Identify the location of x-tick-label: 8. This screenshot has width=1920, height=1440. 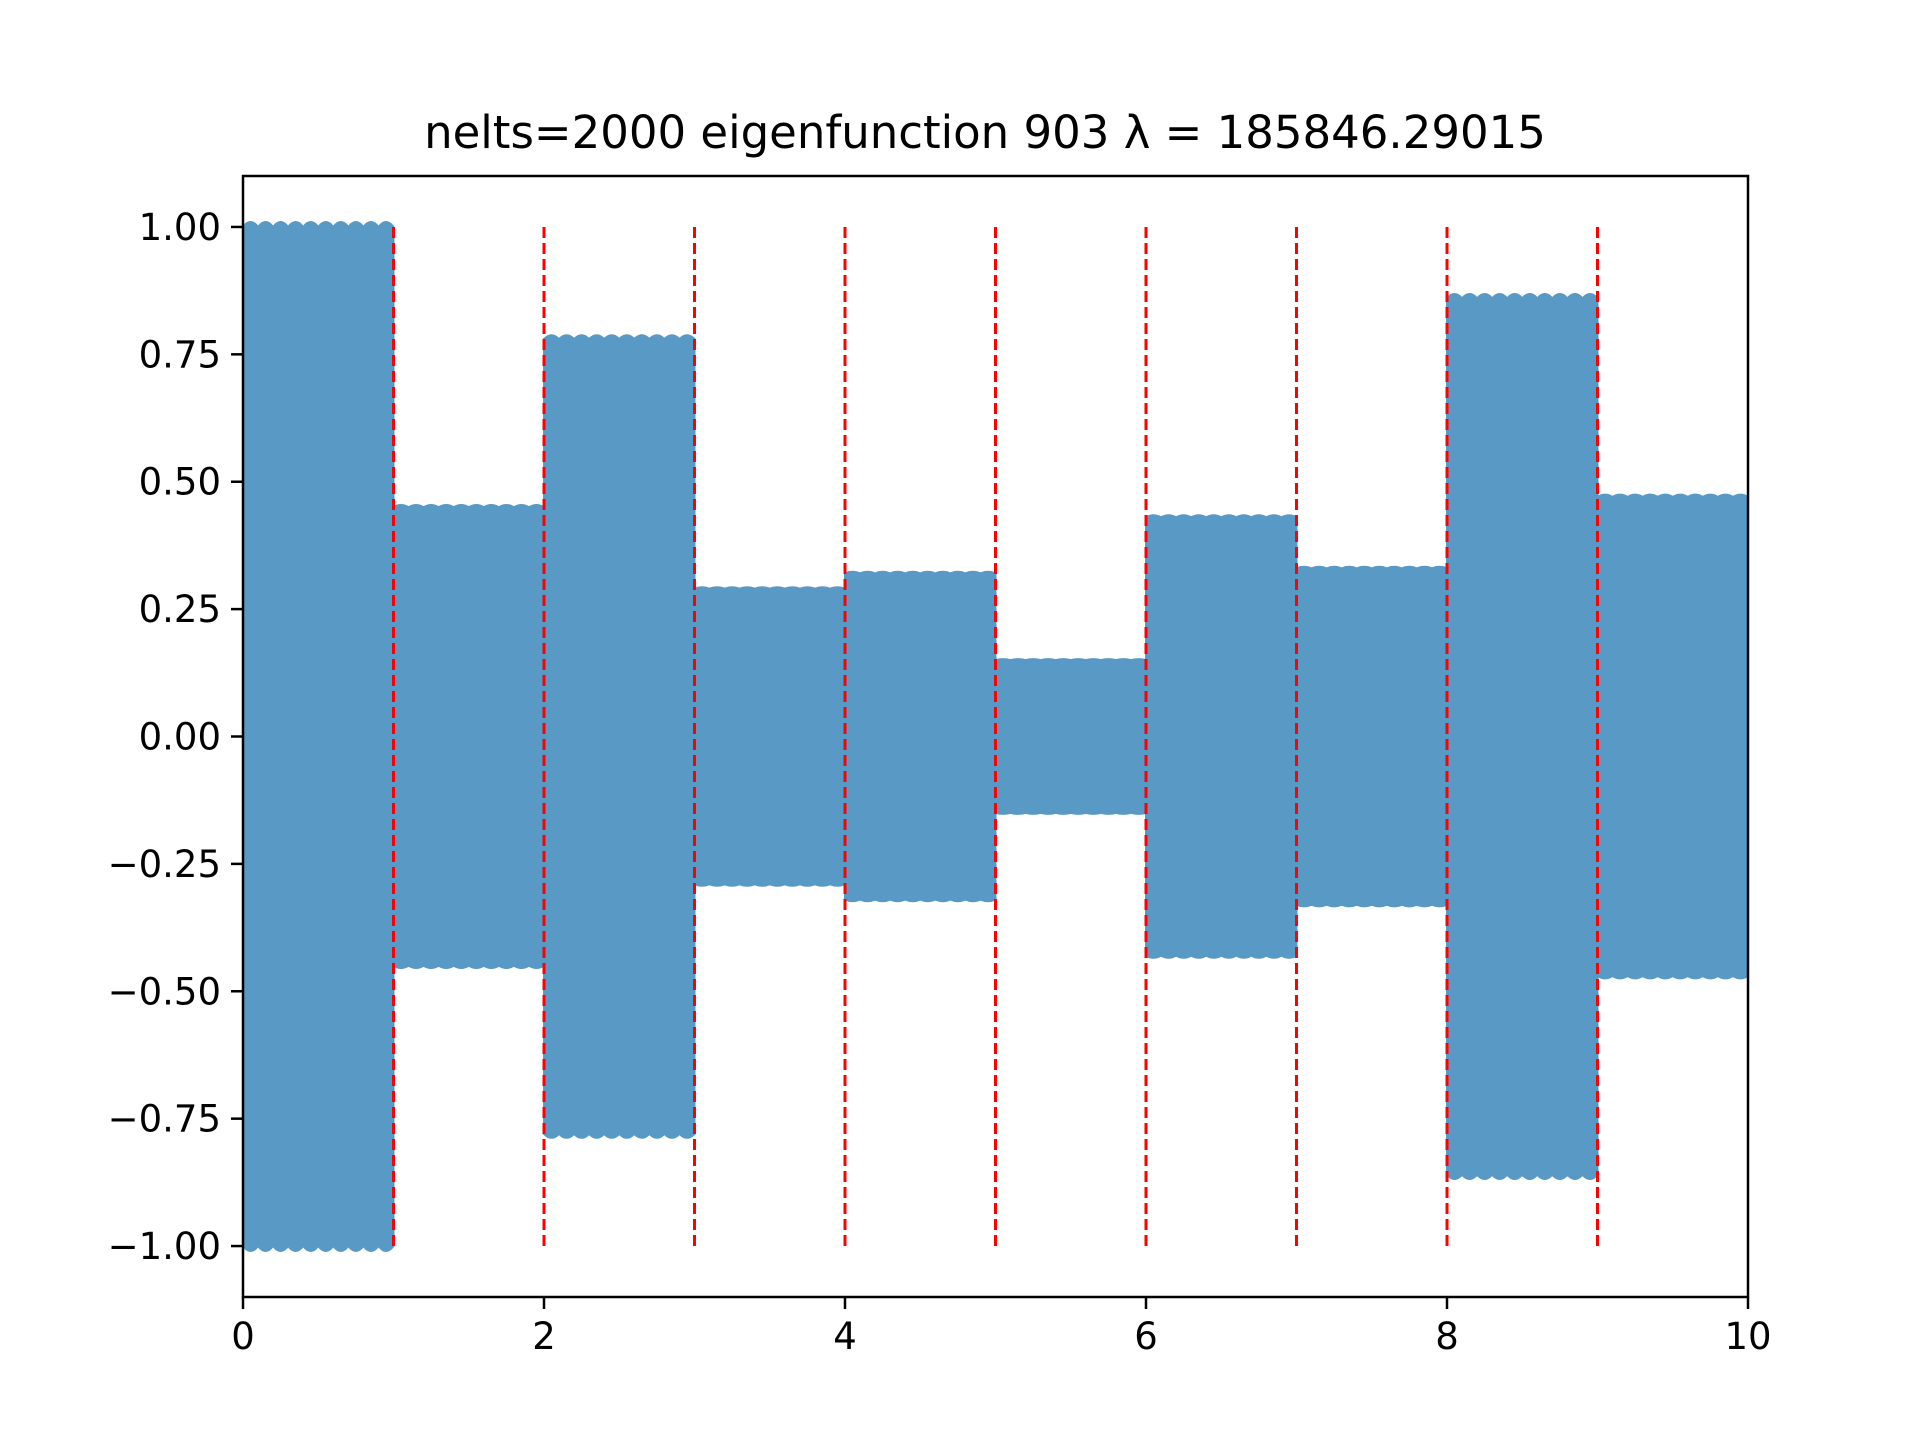
(1447, 1336).